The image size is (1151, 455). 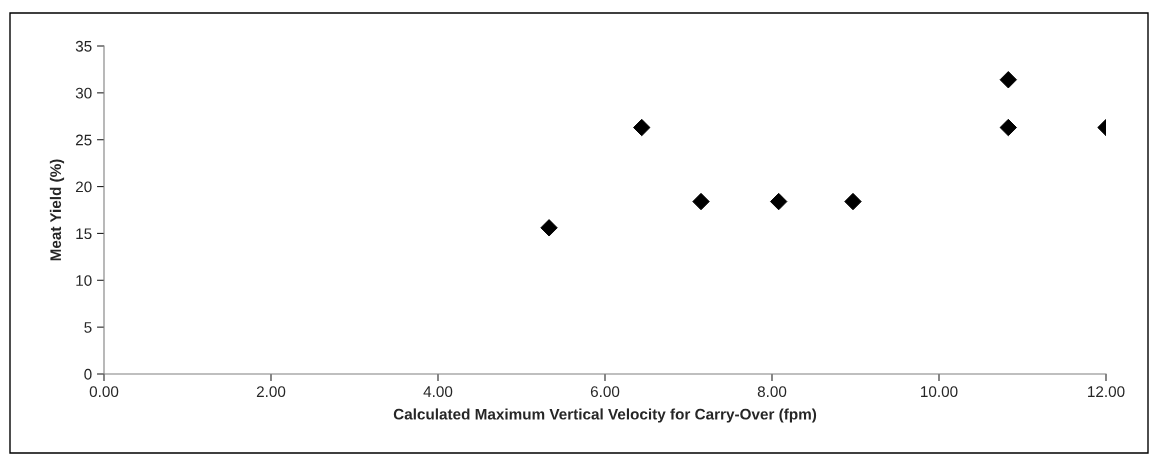 I want to click on y-tick-label: 20, so click(x=83, y=187).